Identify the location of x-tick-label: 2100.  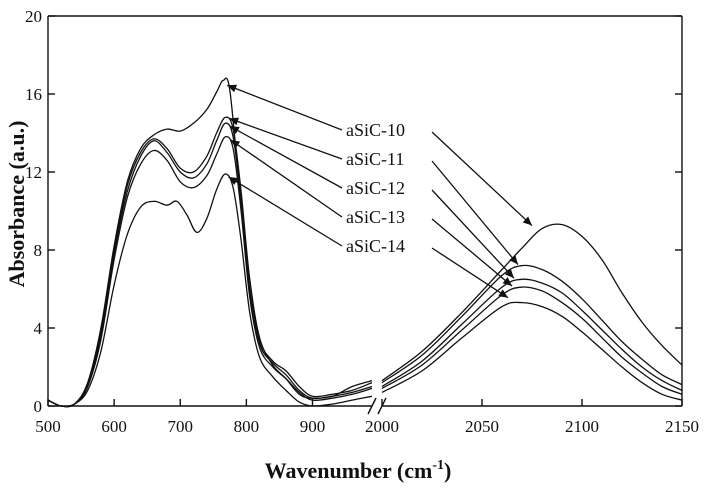
(582, 426).